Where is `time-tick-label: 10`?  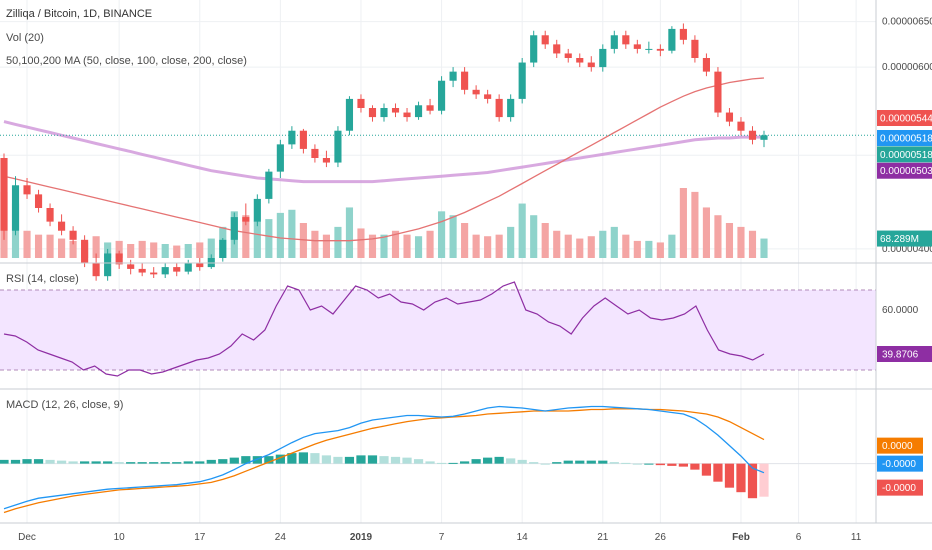
time-tick-label: 10 is located at coordinates (120, 537).